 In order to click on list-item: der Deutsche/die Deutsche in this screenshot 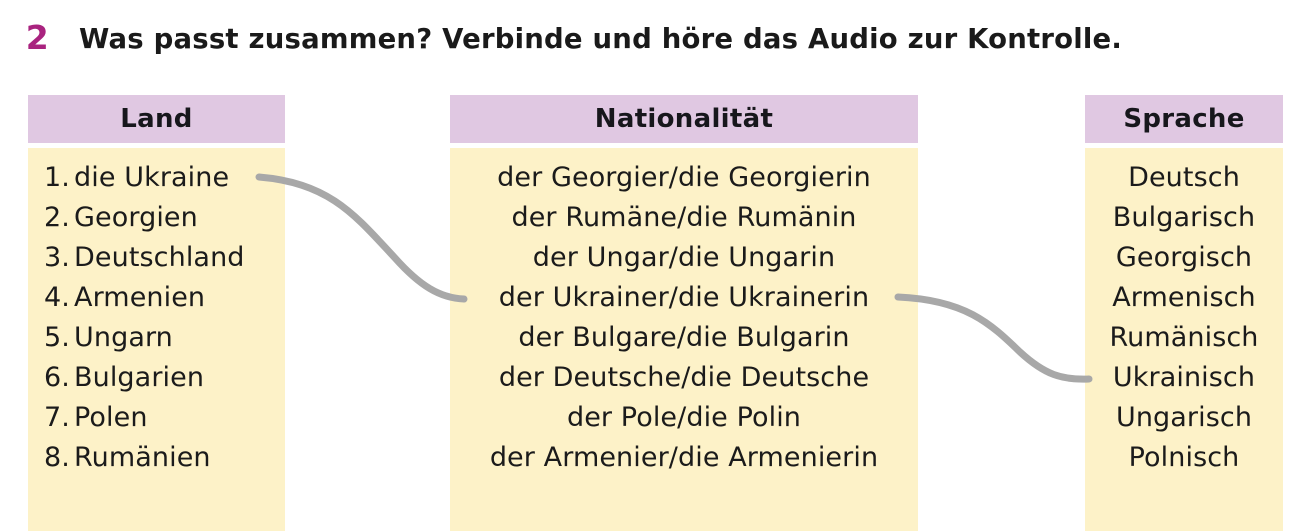, I will do `click(684, 377)`.